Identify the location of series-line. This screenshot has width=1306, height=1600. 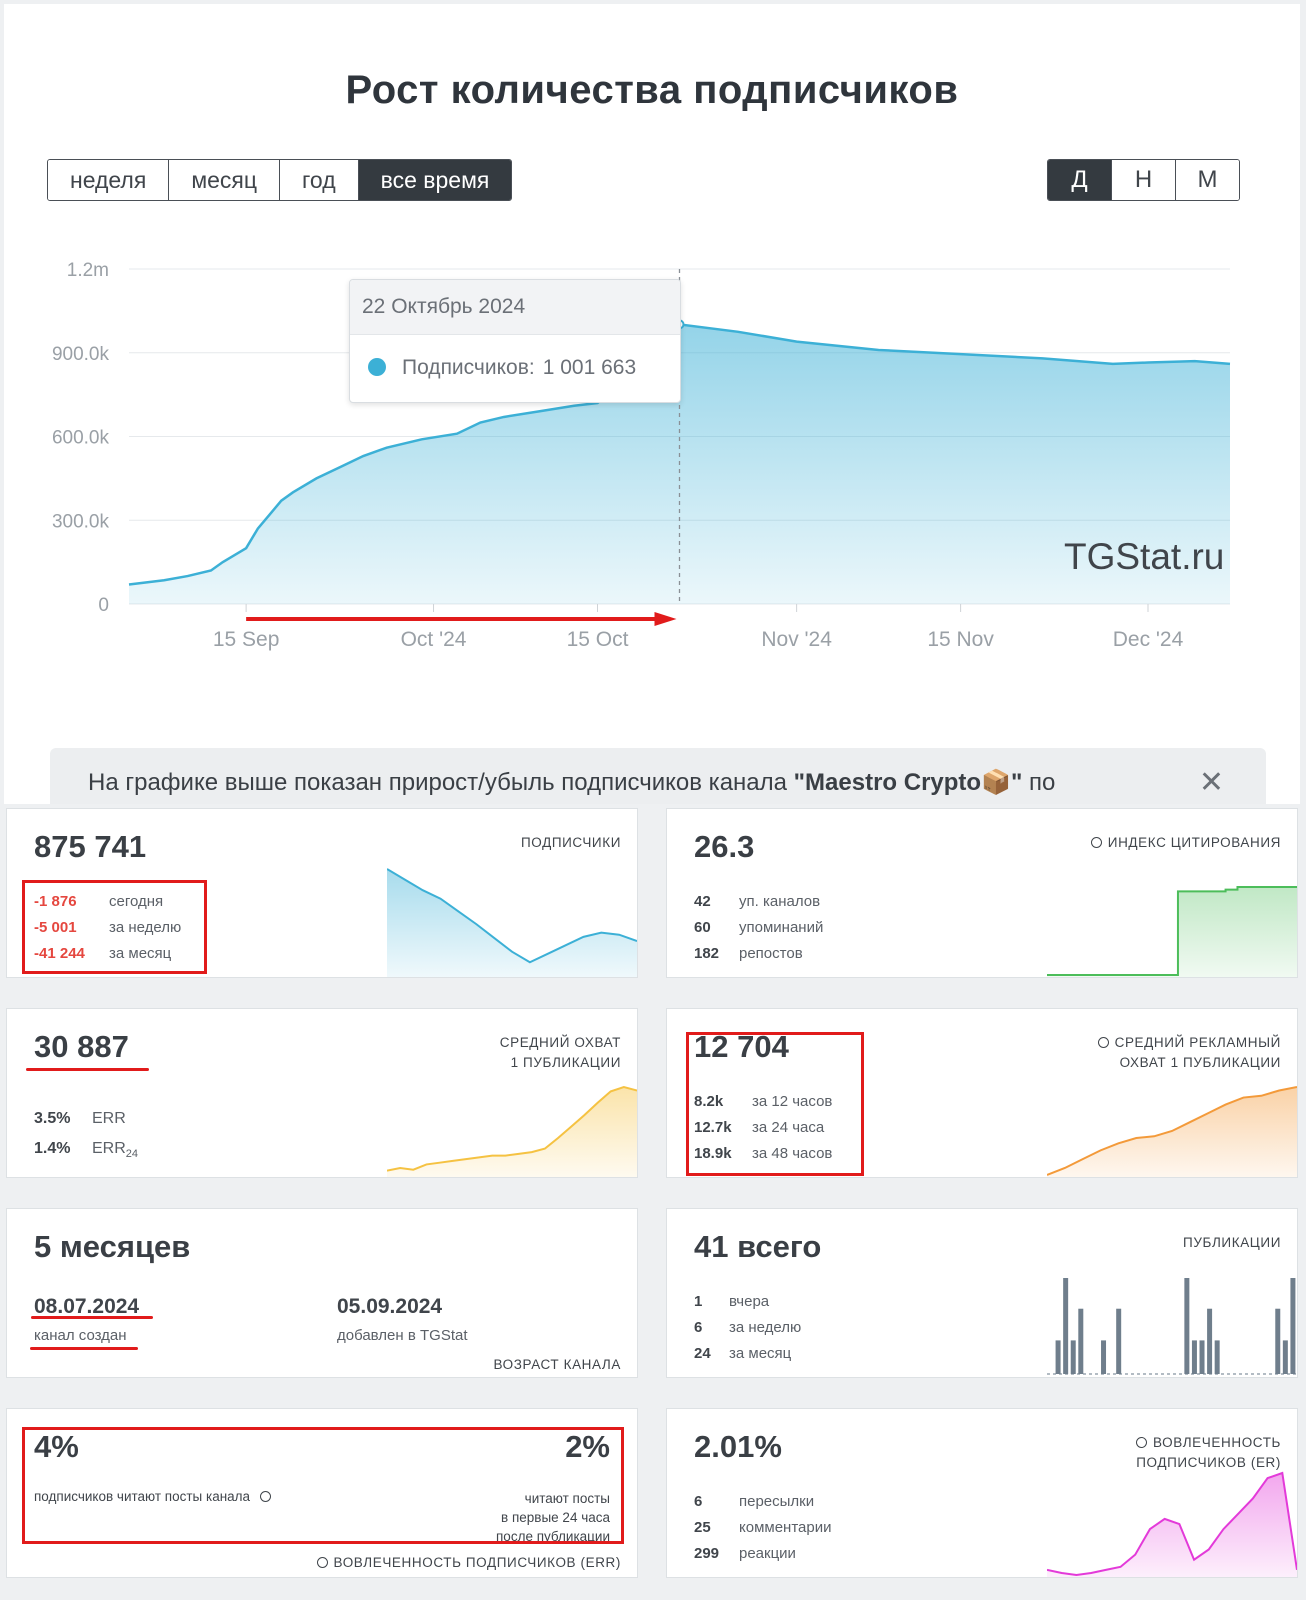
(679, 454).